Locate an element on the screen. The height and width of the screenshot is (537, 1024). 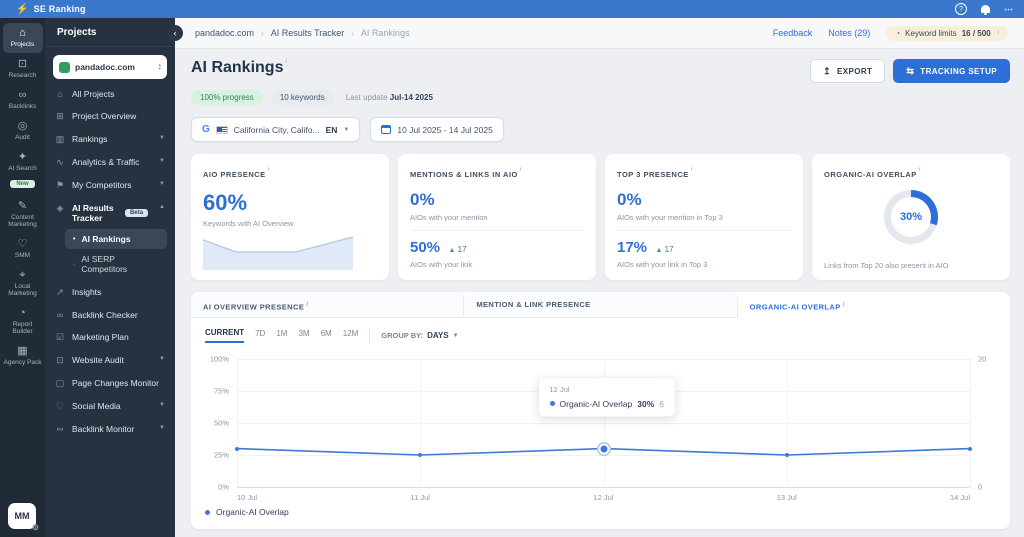
link-icon: ∞ is located at coordinates (22, 95).